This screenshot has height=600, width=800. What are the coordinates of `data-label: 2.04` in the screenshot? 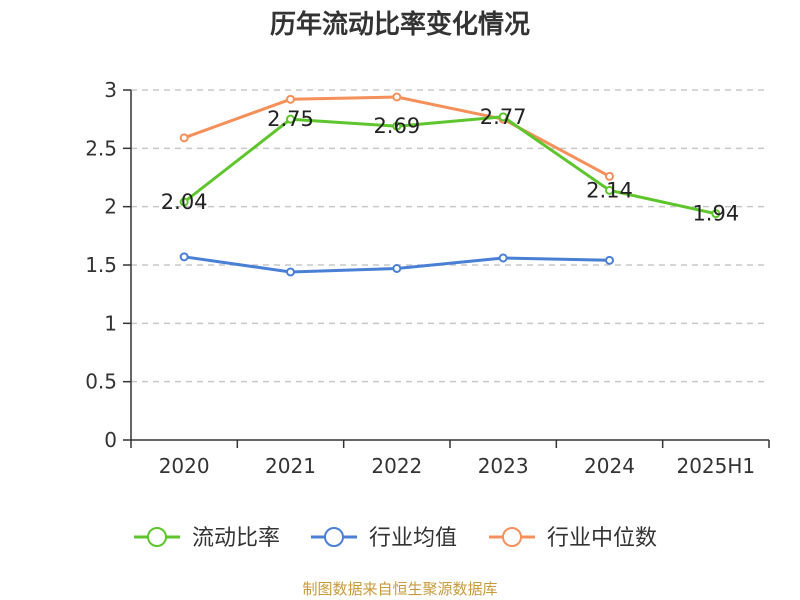 It's located at (184, 202).